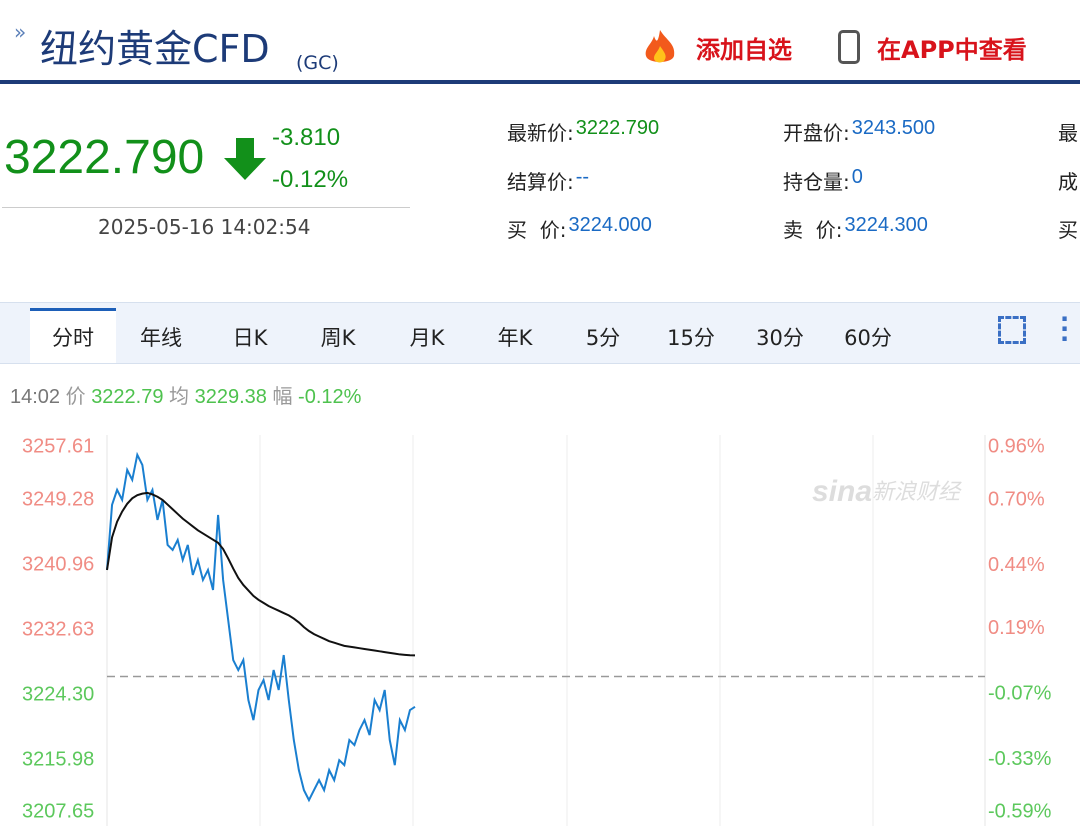  Describe the element at coordinates (58, 564) in the screenshot. I see `y-tick-label: 3240.96` at that location.